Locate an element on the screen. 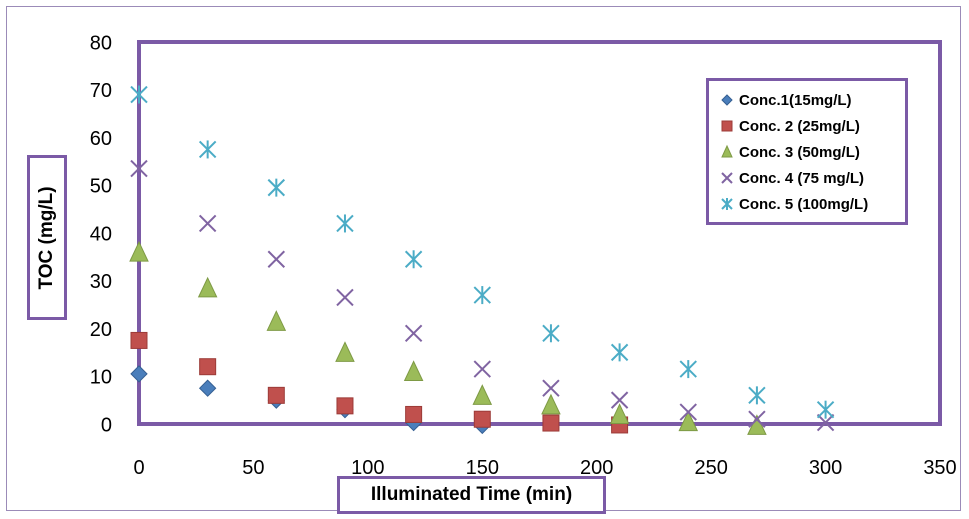 The height and width of the screenshot is (519, 969). legend-marker-triangle-icon is located at coordinates (727, 151).